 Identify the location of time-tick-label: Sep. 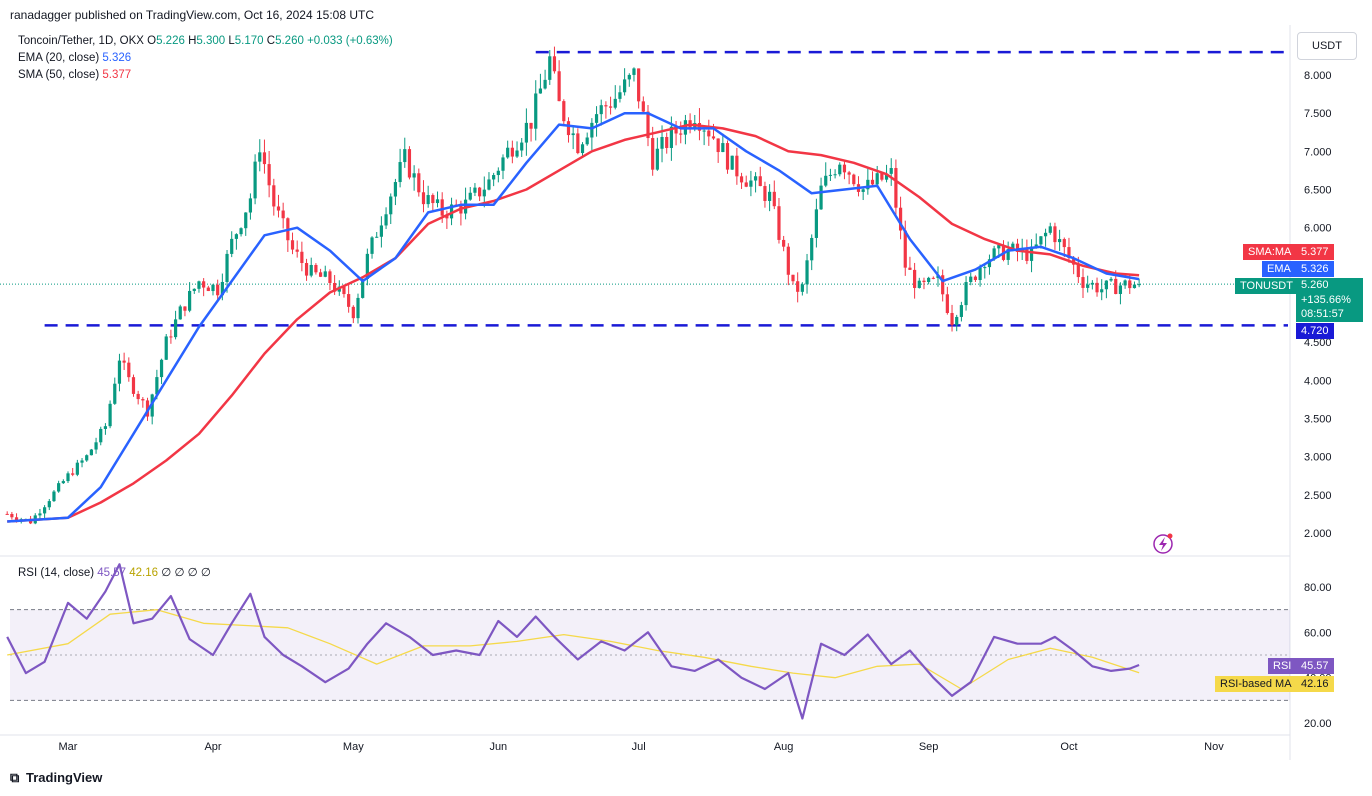
(929, 747).